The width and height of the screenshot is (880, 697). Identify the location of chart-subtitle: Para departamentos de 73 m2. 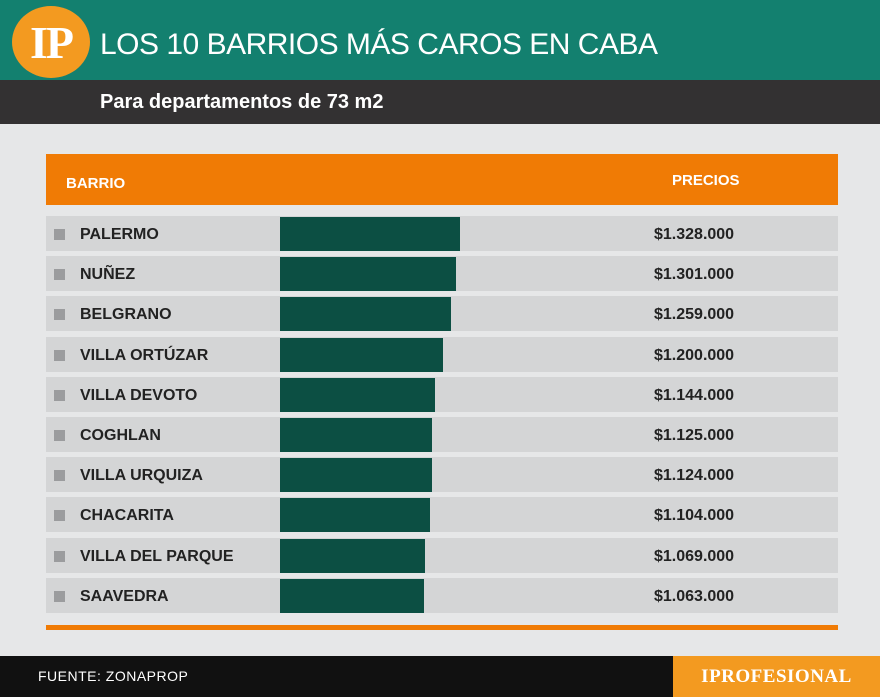
(242, 102).